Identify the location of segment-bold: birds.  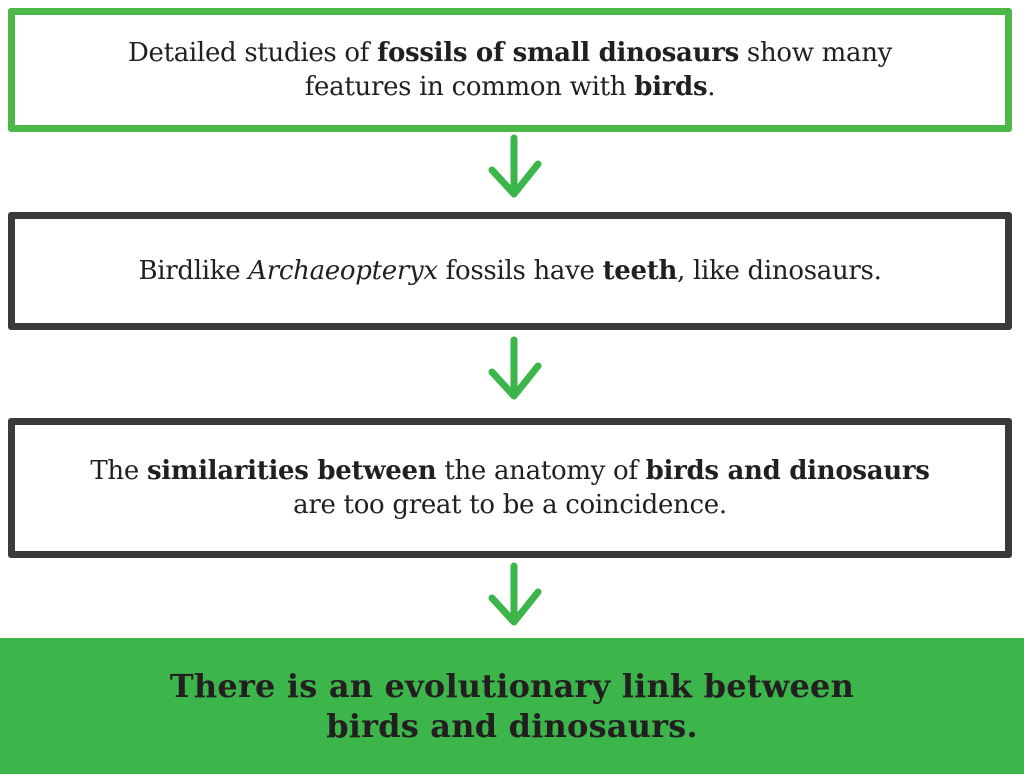
(671, 87).